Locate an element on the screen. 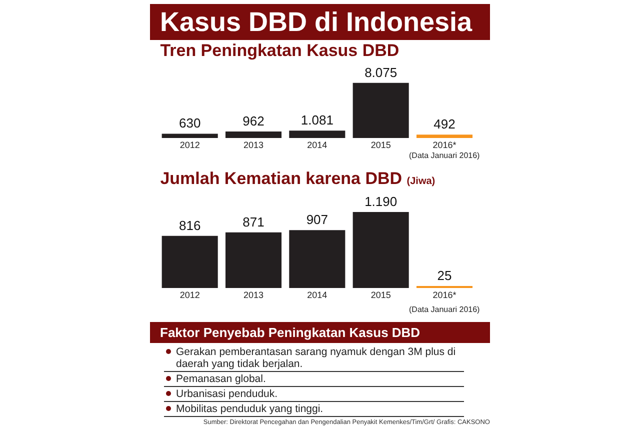  data-label: 962 is located at coordinates (253, 120).